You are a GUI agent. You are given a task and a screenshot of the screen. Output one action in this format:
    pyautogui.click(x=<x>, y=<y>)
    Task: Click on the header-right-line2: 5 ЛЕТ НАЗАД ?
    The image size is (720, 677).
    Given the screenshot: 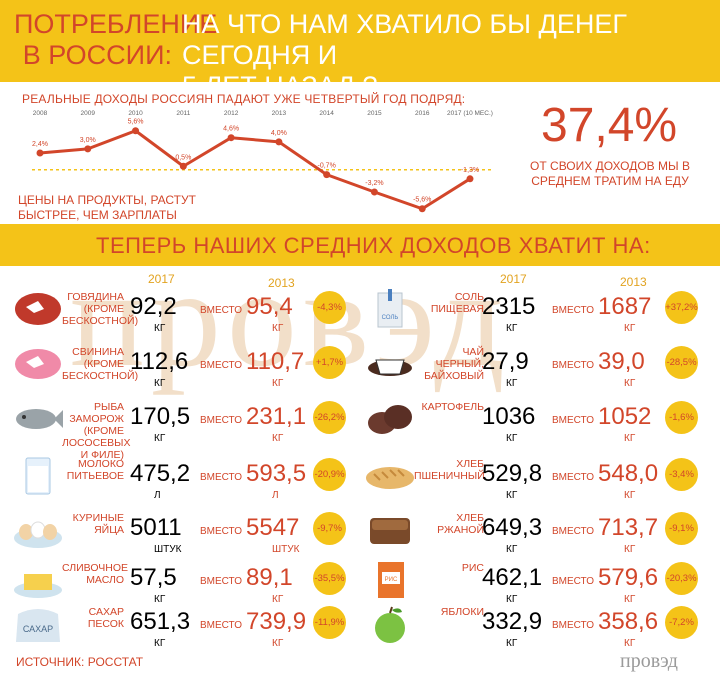 What is the action you would take?
    pyautogui.click(x=280, y=86)
    